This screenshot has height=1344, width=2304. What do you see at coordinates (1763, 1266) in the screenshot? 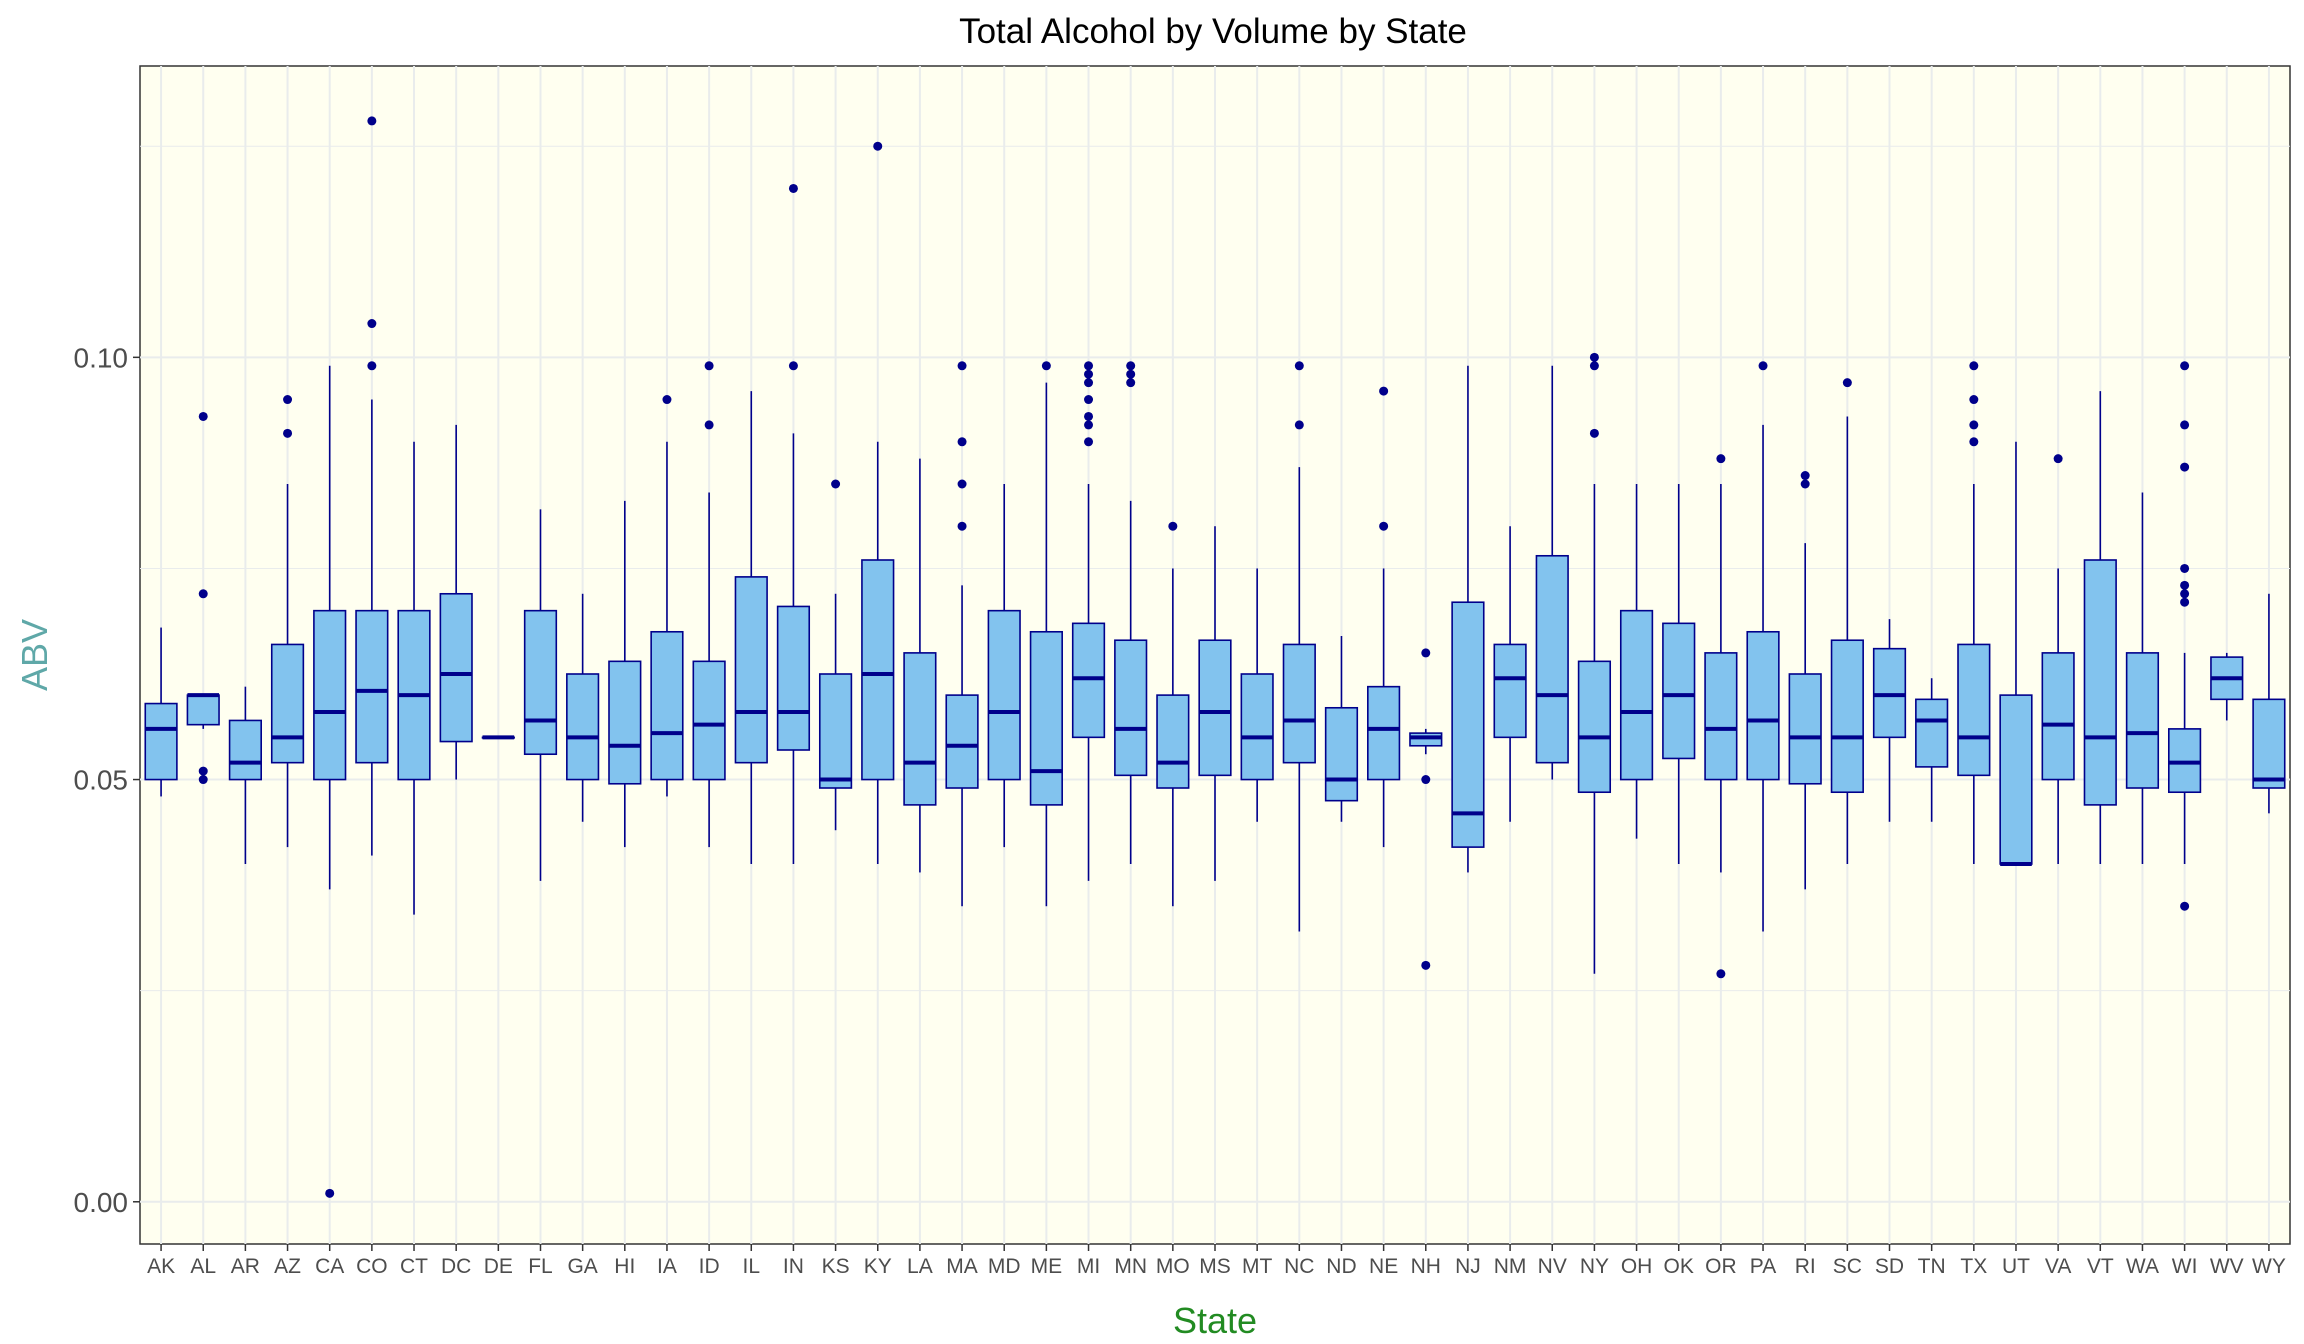
I see `x-tick-label: PA` at bounding box center [1763, 1266].